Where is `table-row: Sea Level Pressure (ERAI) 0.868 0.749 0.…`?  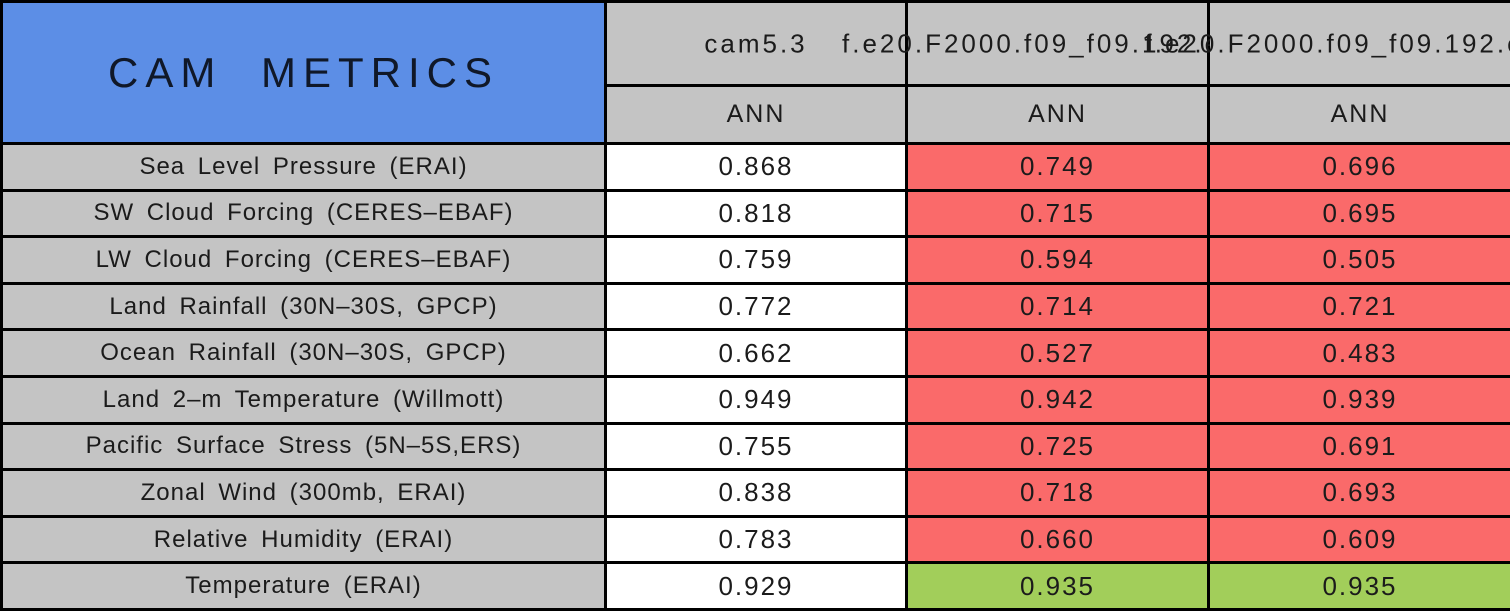
table-row: Sea Level Pressure (ERAI) 0.868 0.749 0.… is located at coordinates (755, 167).